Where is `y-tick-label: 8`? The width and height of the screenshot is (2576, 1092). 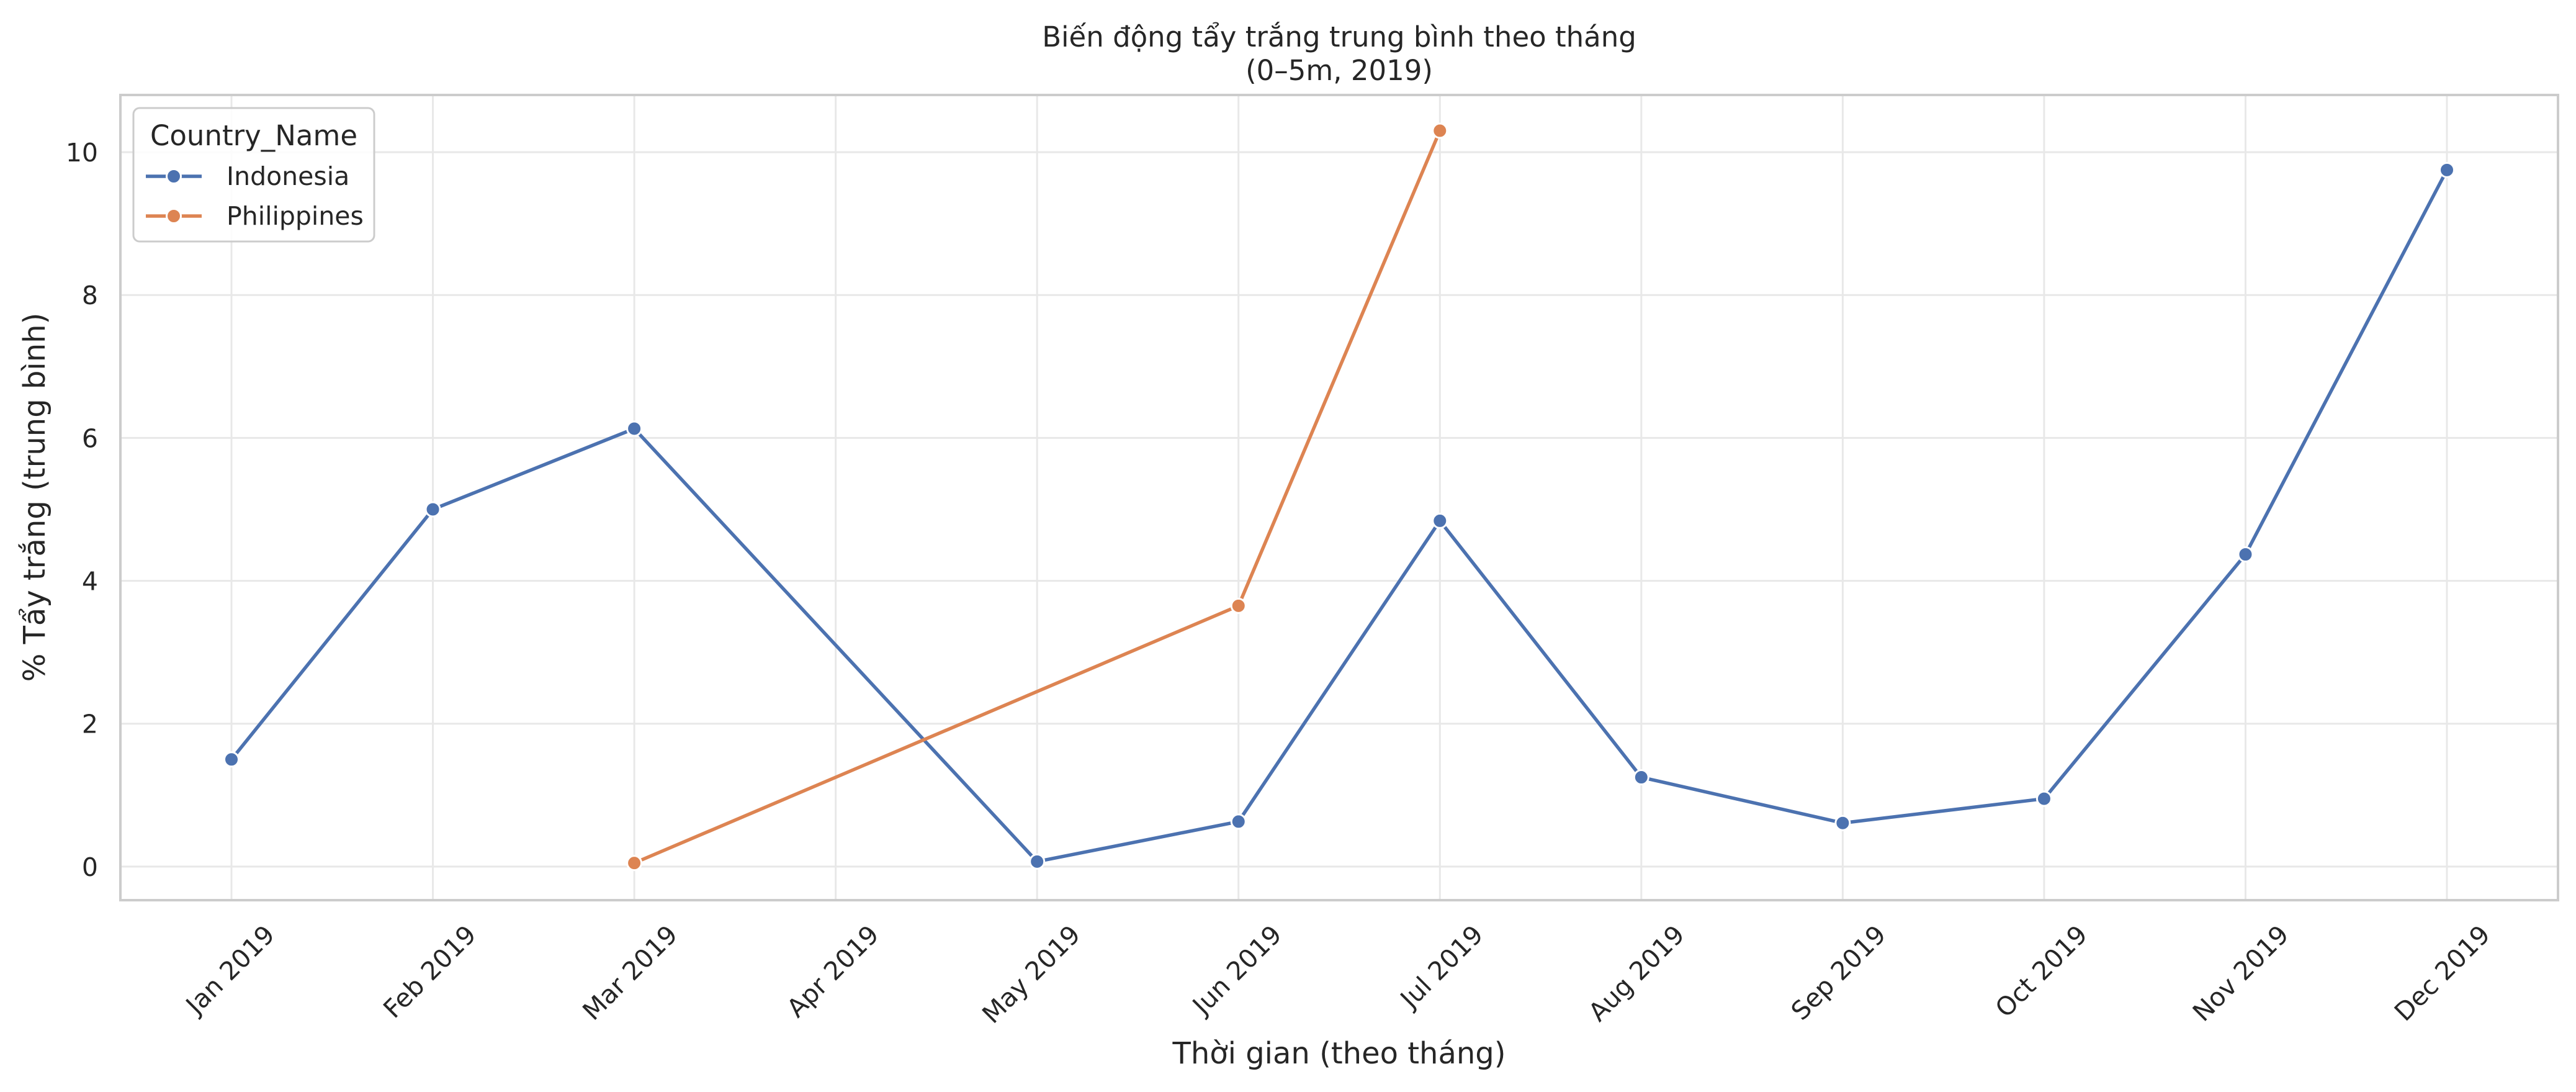
y-tick-label: 8 is located at coordinates (90, 296).